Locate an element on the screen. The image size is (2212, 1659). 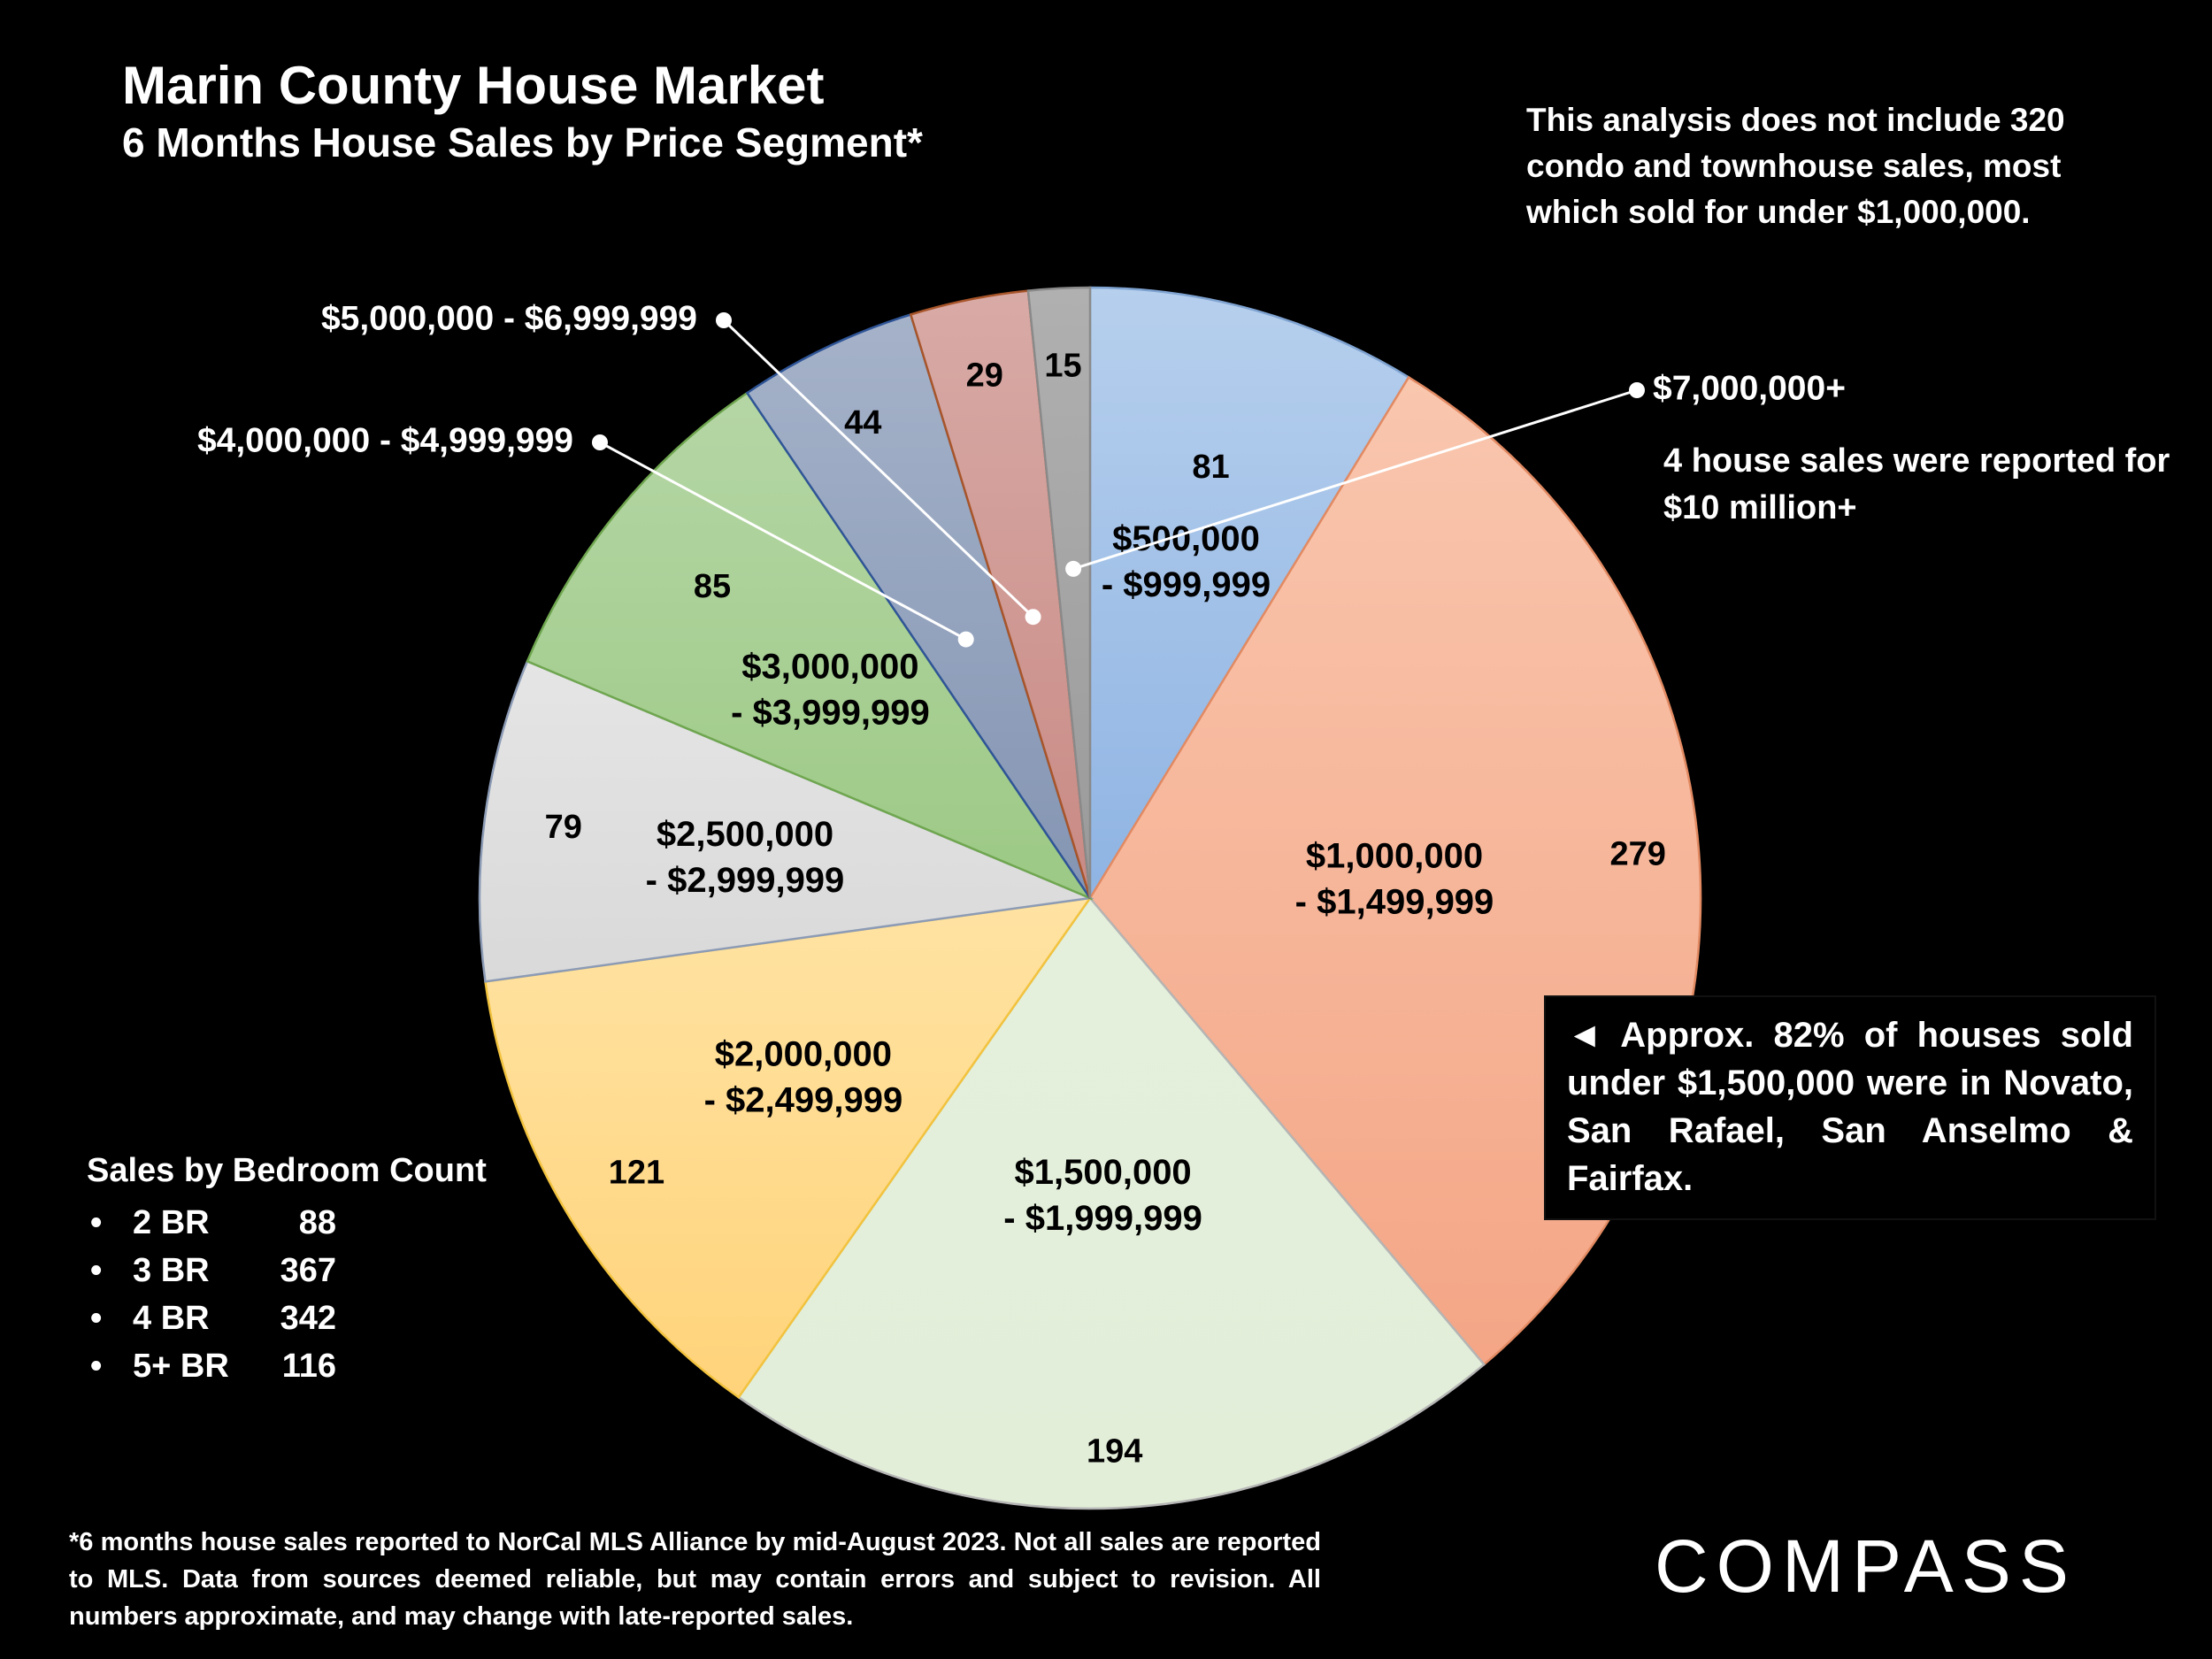
bedroom-label: 5+ BR is located at coordinates (181, 1366).